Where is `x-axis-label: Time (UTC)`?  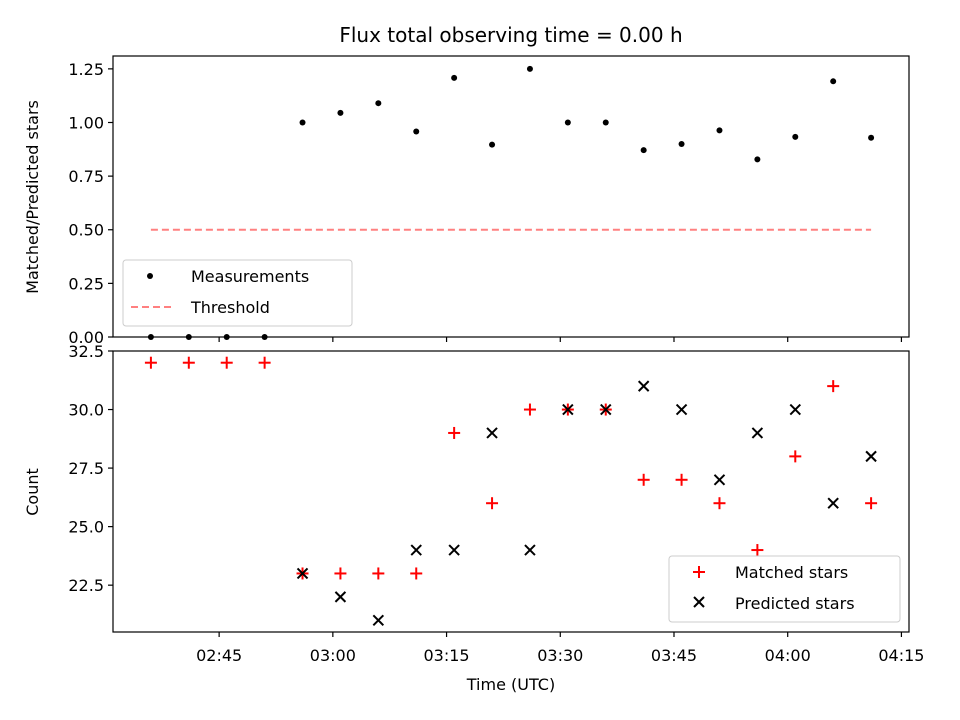
x-axis-label: Time (UTC) is located at coordinates (510, 684).